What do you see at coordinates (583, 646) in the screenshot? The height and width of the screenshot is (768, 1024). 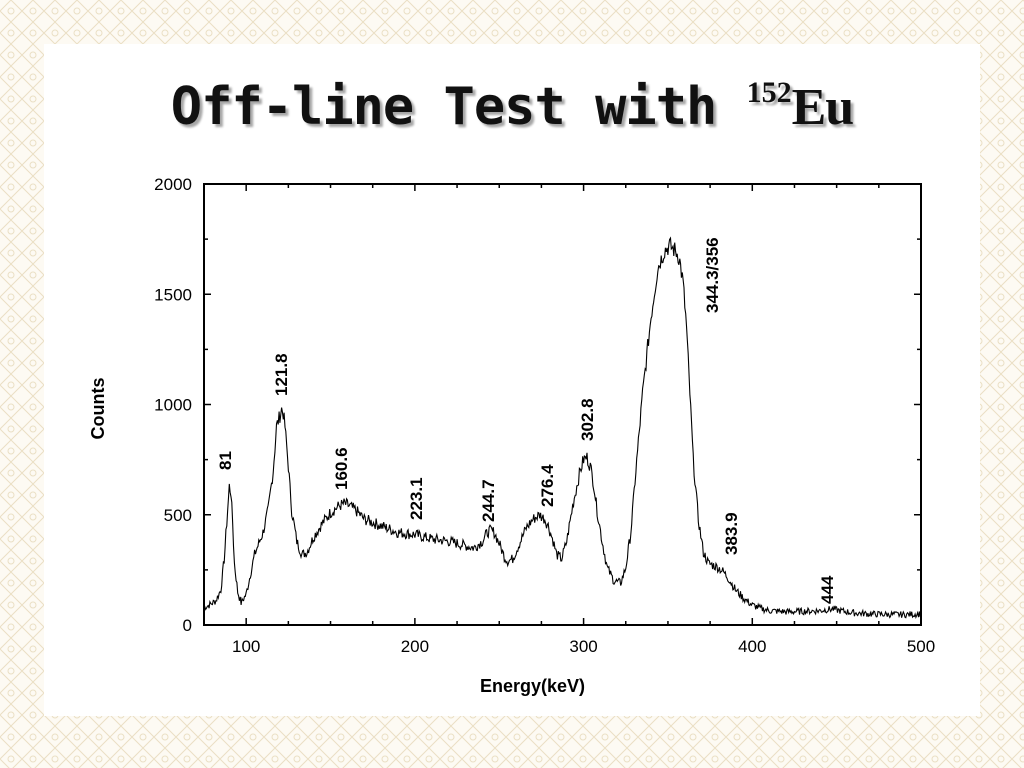 I see `x-tick-label: 300` at bounding box center [583, 646].